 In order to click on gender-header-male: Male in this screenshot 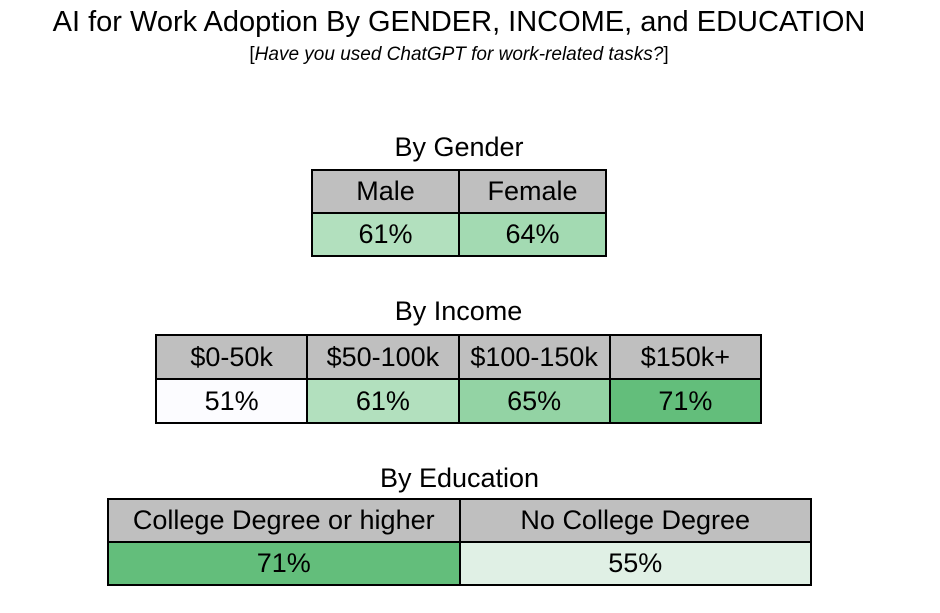, I will do `click(385, 191)`.